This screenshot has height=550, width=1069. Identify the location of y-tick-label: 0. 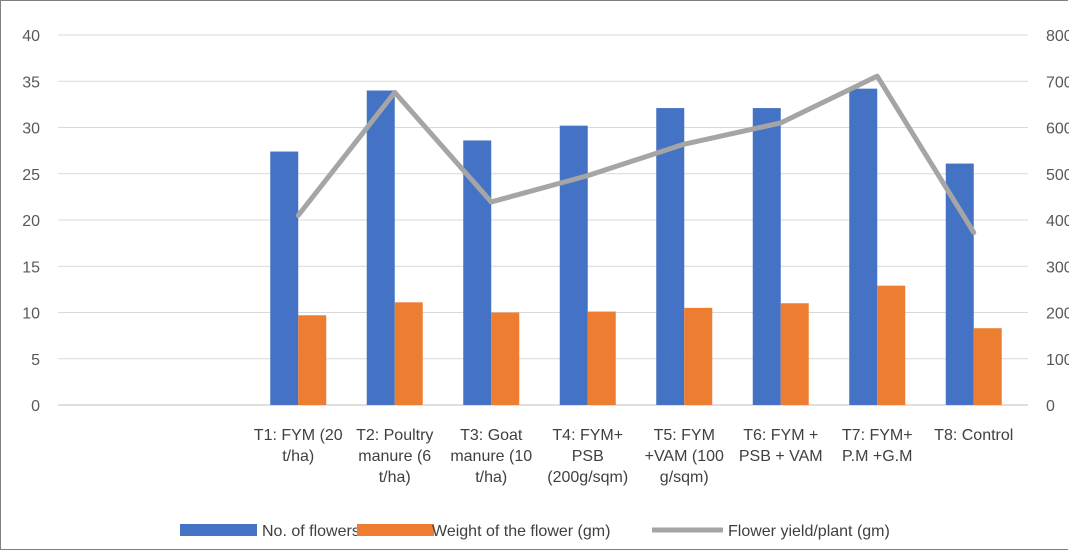
(35, 406).